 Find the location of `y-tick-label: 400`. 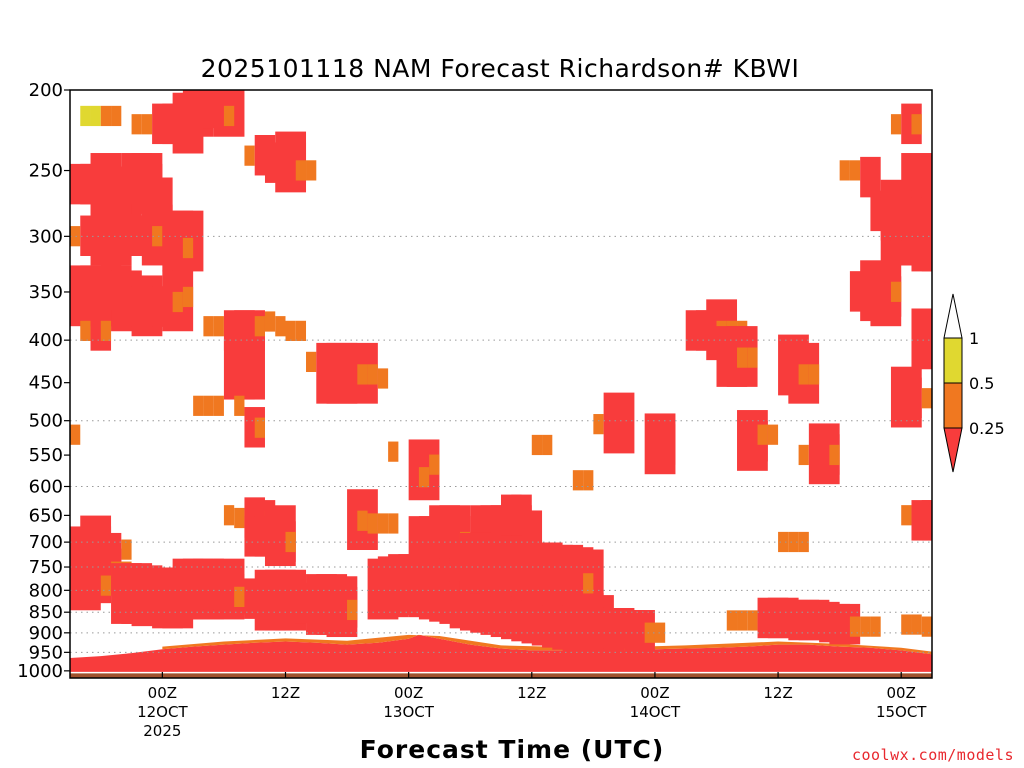

y-tick-label: 400 is located at coordinates (46, 340).